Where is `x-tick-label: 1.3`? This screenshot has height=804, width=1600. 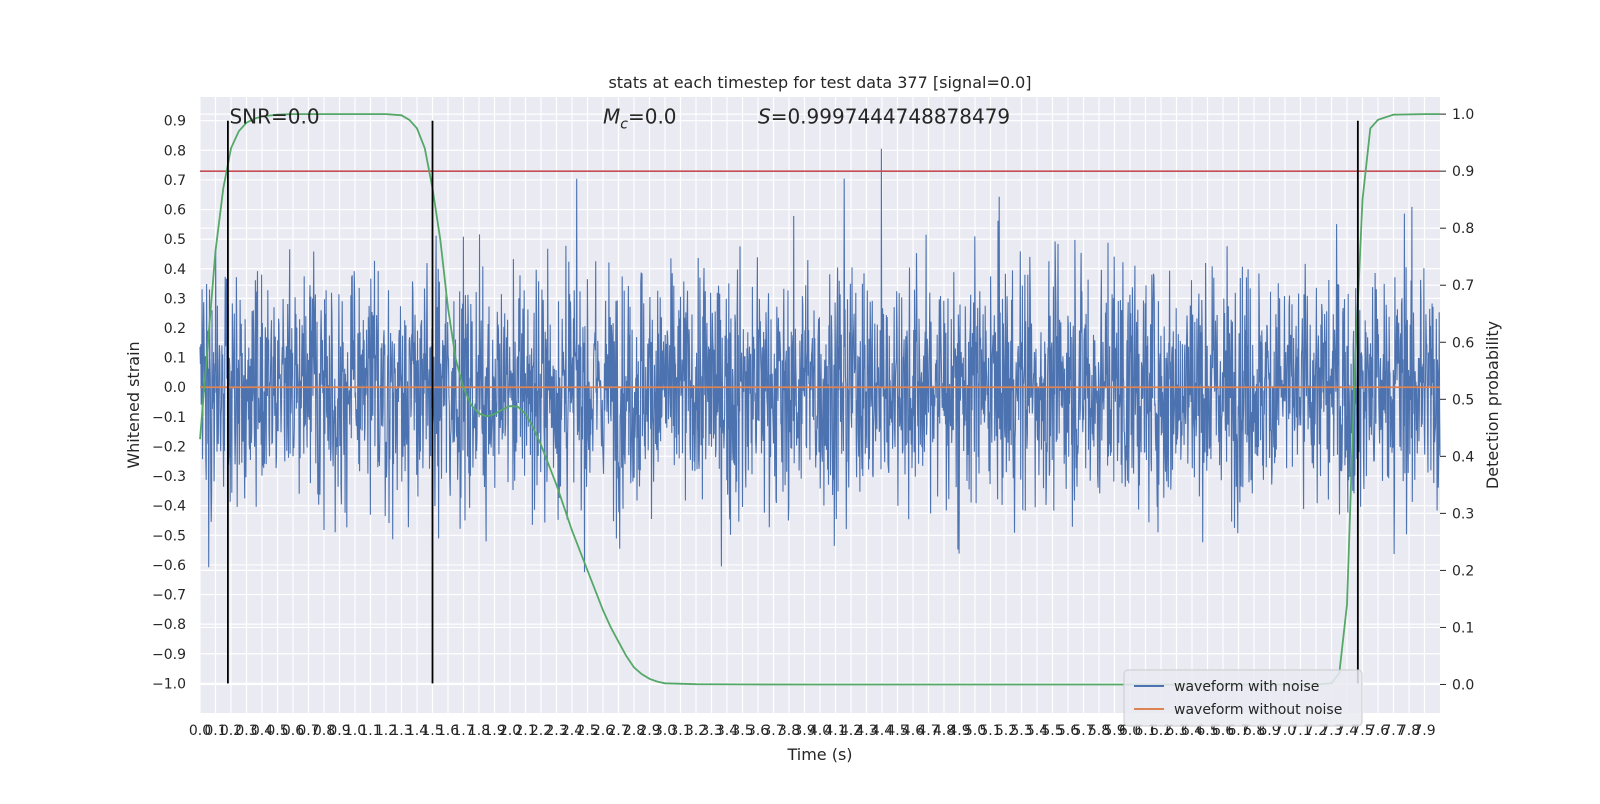 x-tick-label: 1.3 is located at coordinates (401, 731).